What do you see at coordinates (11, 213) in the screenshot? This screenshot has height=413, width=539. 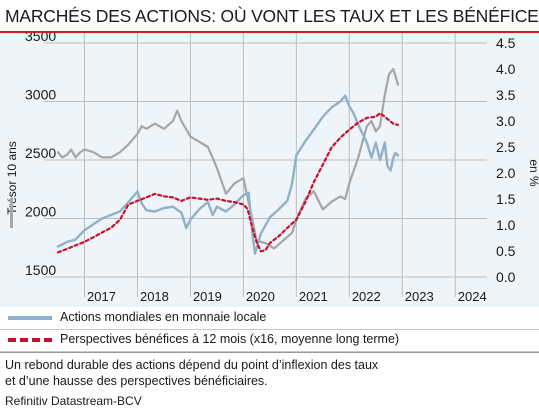 I see `left-axis-swatch` at bounding box center [11, 213].